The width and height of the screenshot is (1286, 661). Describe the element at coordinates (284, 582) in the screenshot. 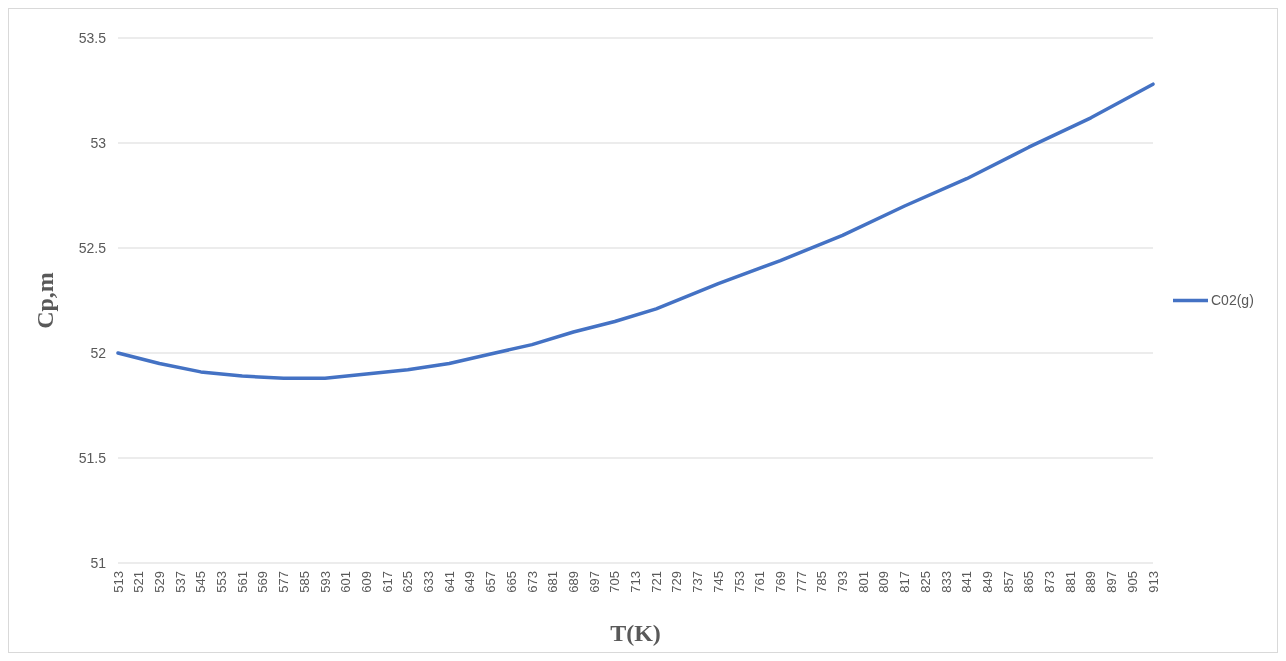

I see `x-tick-label: 577` at that location.